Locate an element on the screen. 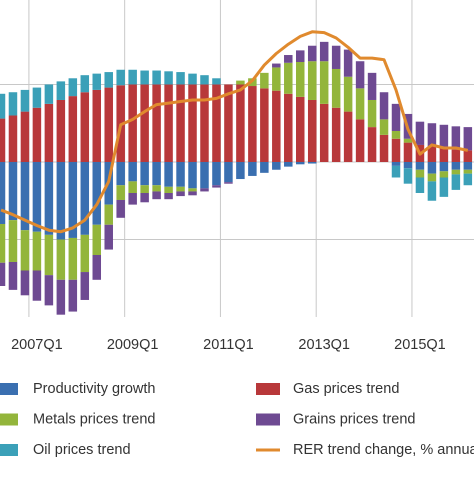  legend-label: Metals prices trend is located at coordinates (94, 419).